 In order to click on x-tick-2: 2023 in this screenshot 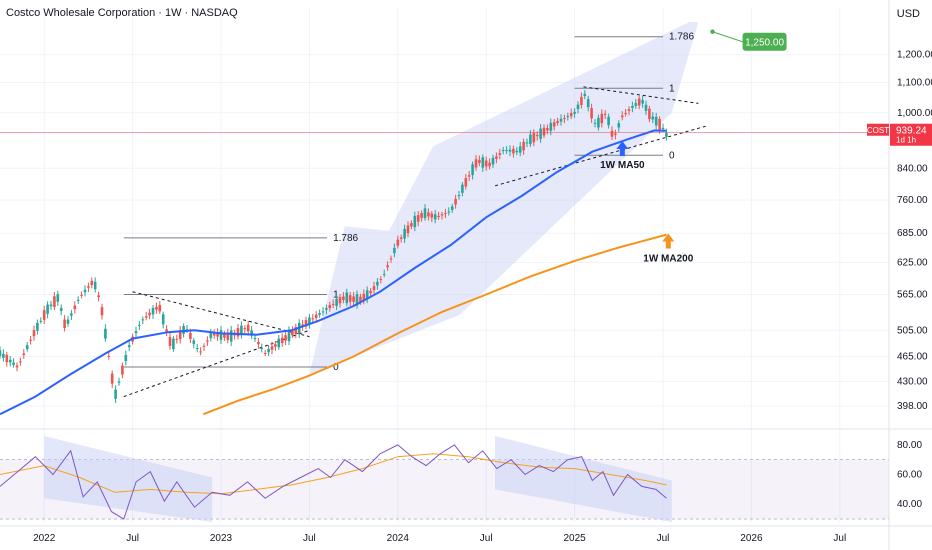, I will do `click(221, 538)`.